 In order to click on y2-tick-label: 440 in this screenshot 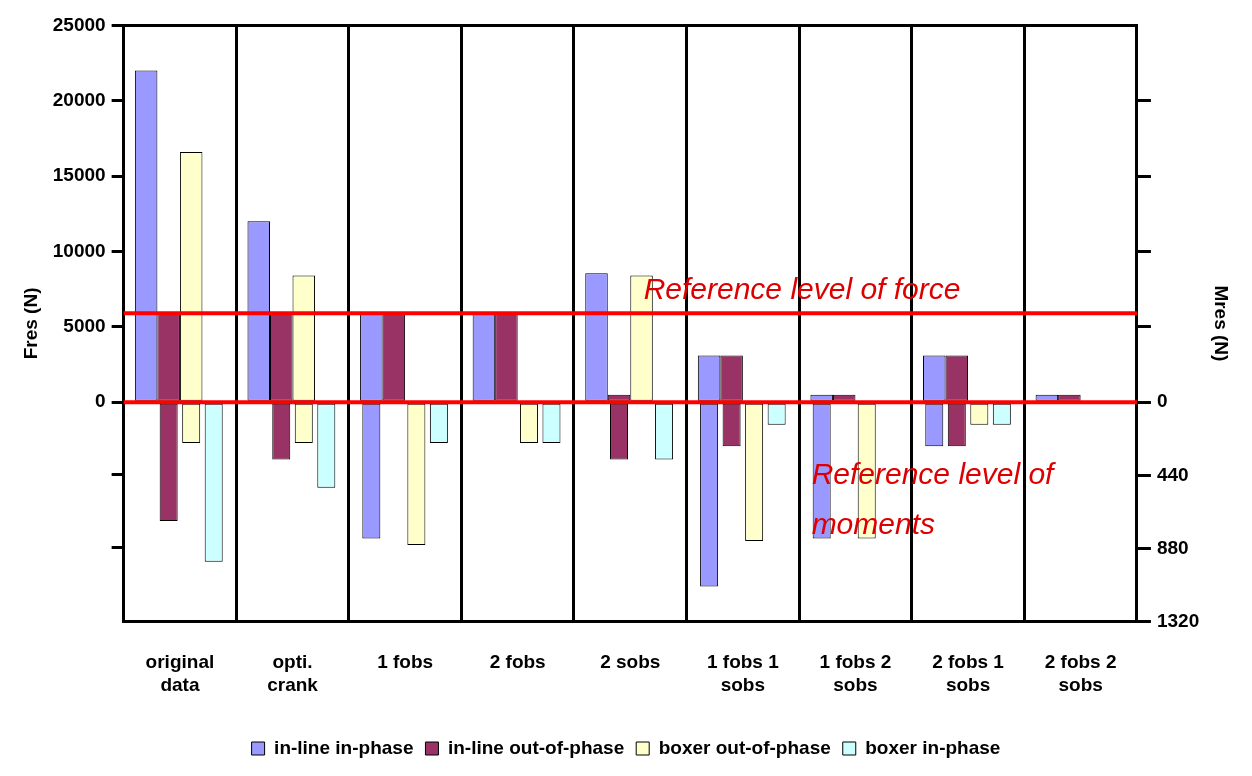, I will do `click(1172, 474)`.